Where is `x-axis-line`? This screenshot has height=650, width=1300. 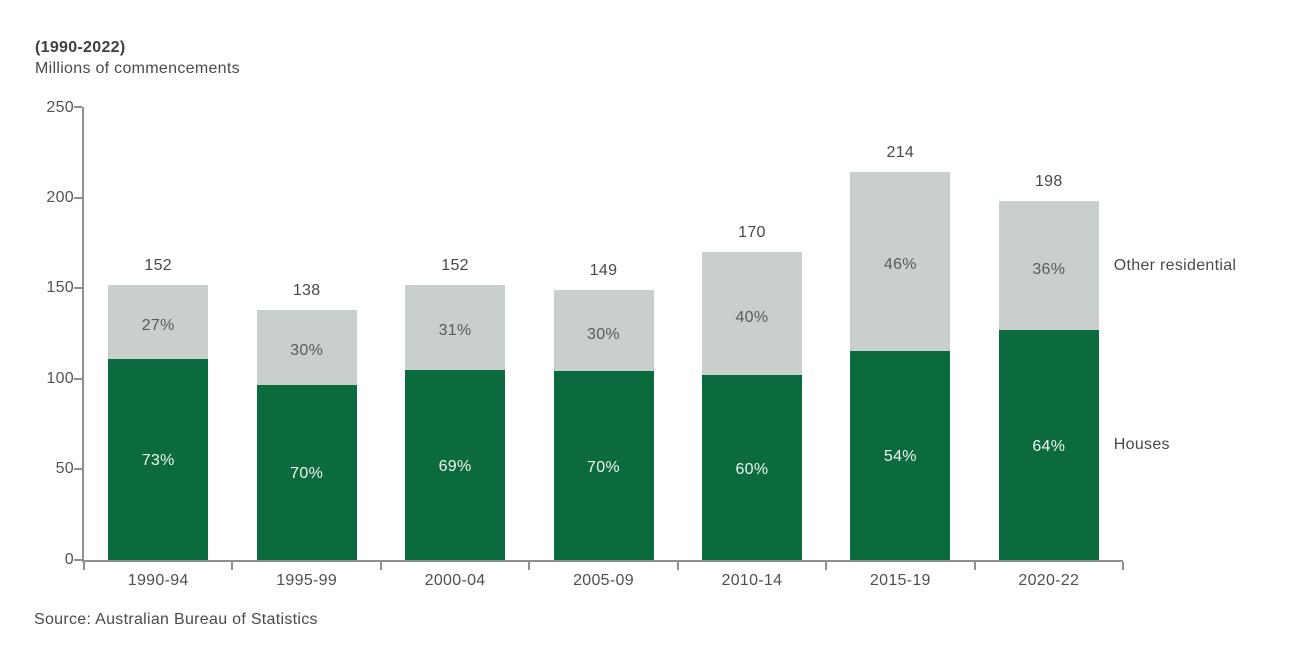
x-axis-line is located at coordinates (602, 561).